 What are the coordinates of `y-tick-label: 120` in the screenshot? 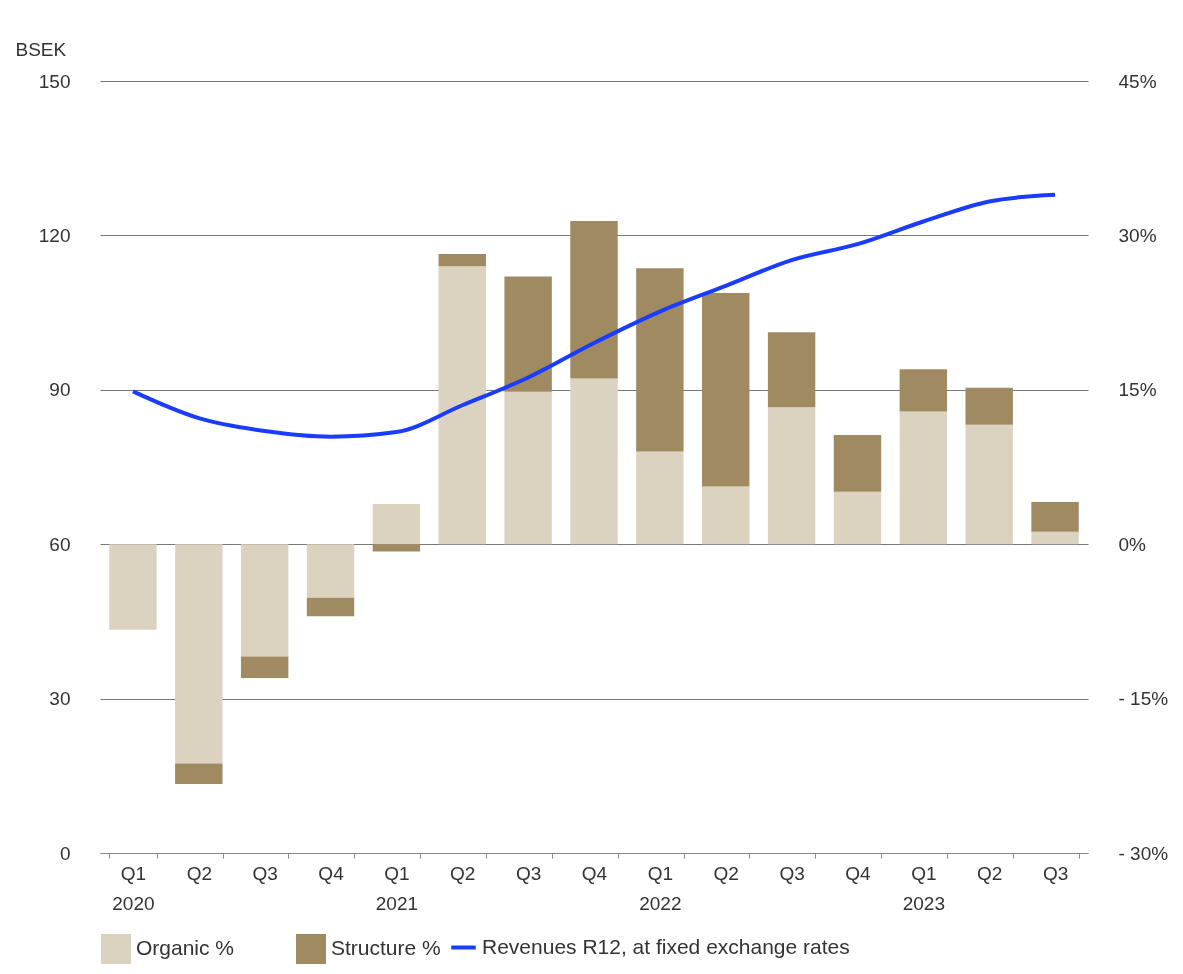 It's located at (54, 235).